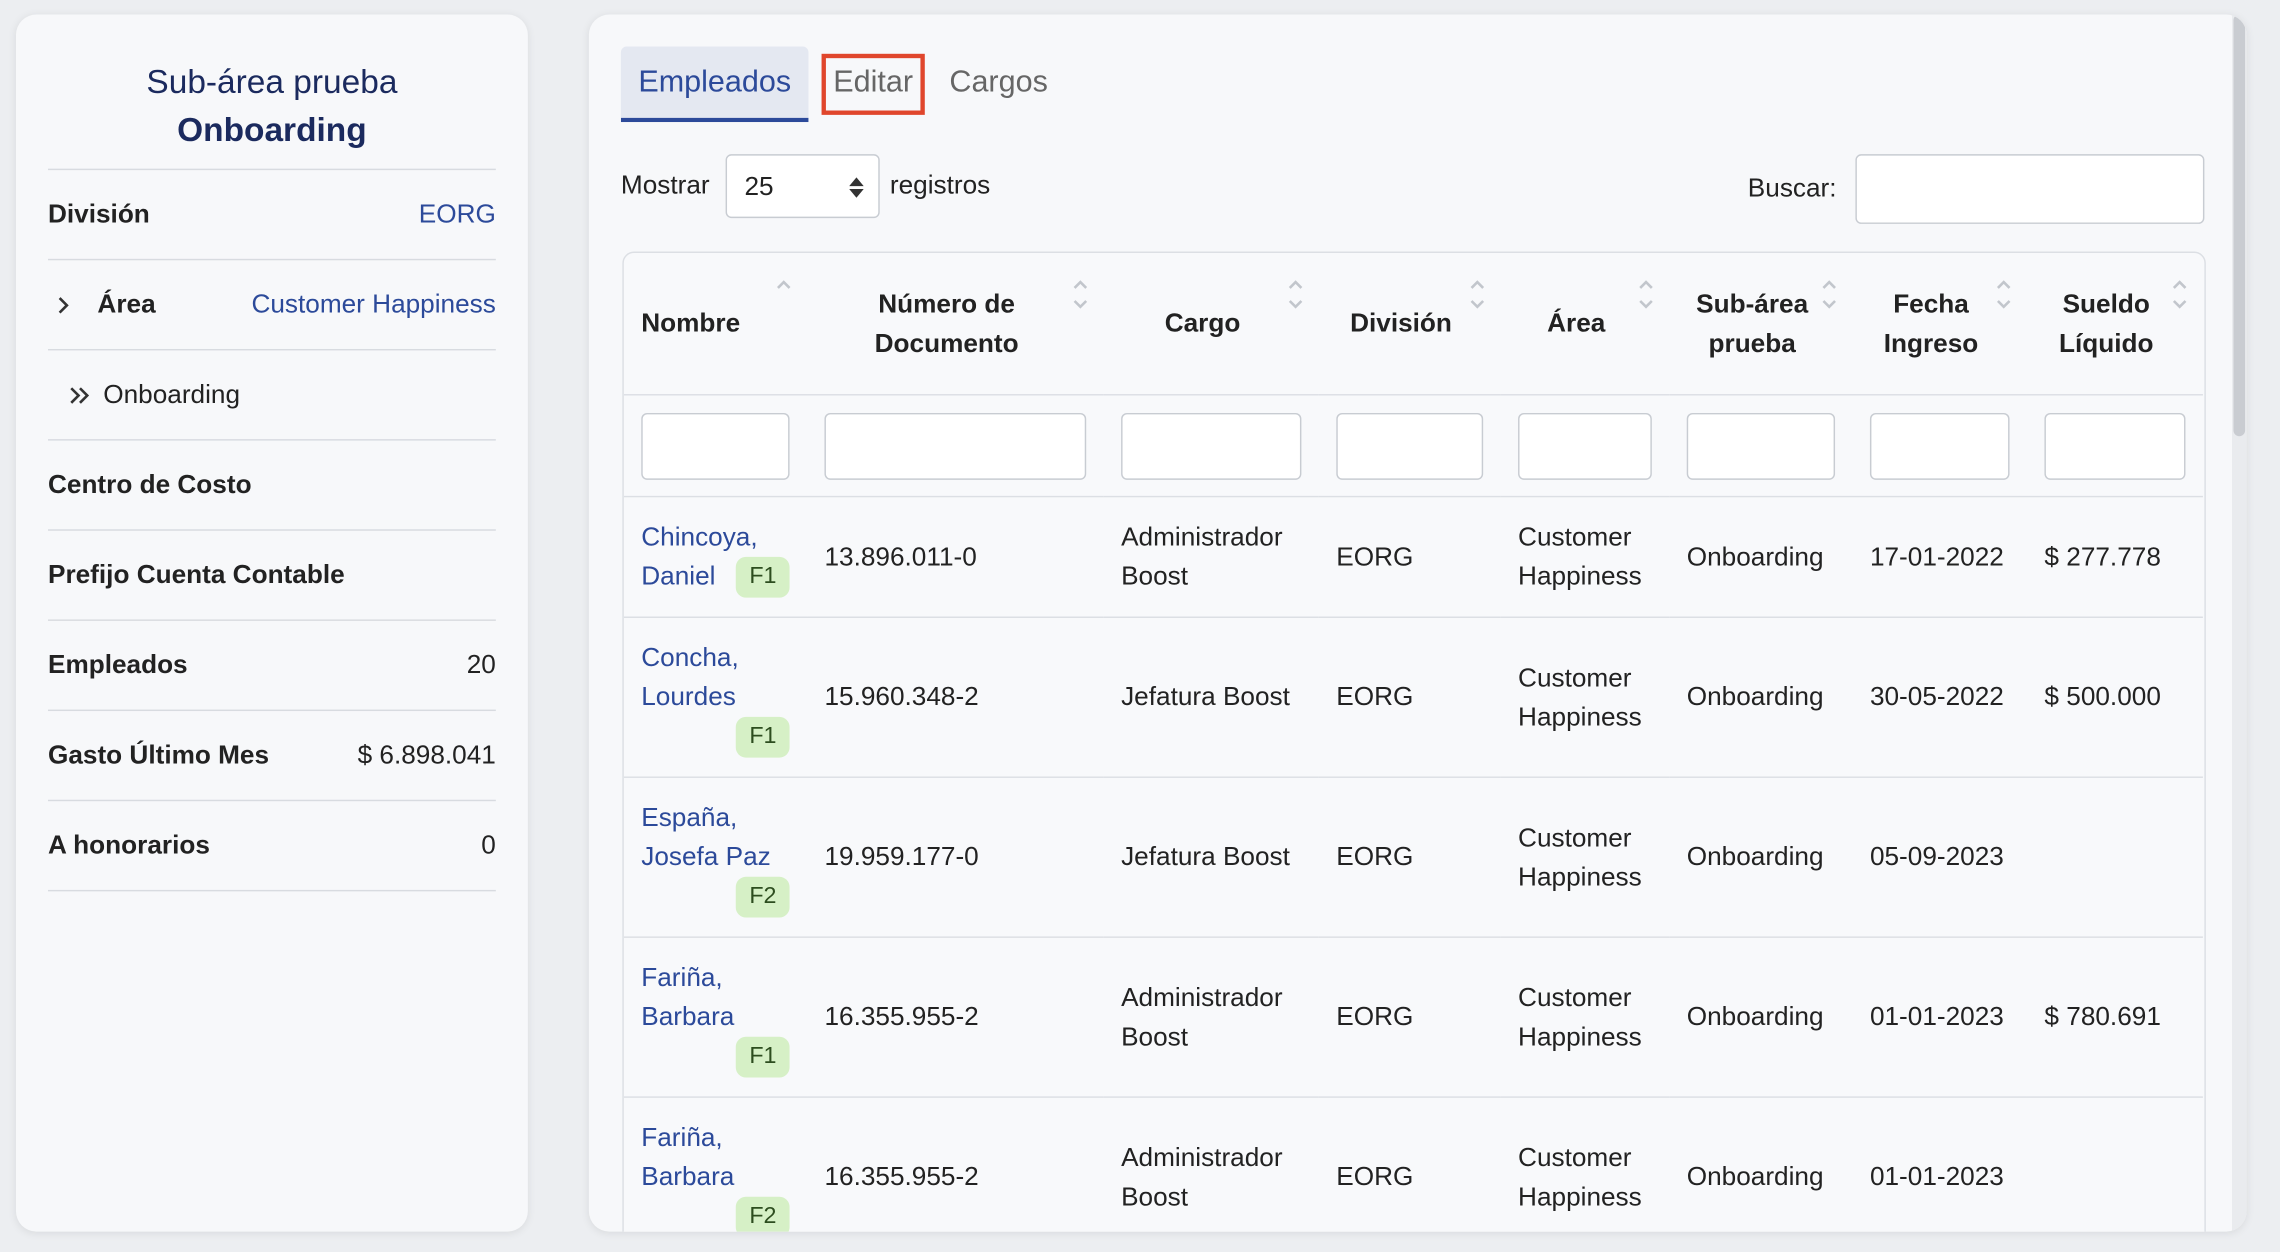 The width and height of the screenshot is (2280, 1252). I want to click on table-cell: 05-09-2023, so click(1939, 857).